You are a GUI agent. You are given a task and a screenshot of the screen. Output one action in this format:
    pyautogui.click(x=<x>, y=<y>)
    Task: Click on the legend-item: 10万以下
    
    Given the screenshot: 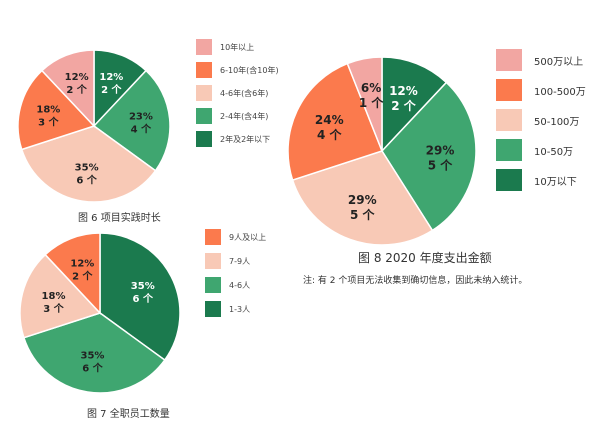 What is the action you would take?
    pyautogui.click(x=536, y=180)
    